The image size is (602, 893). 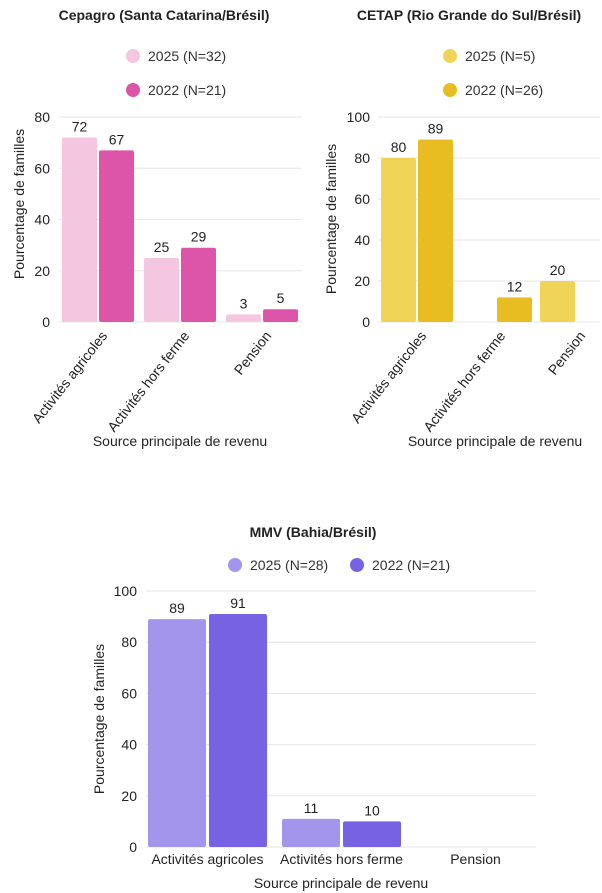 What do you see at coordinates (372, 810) in the screenshot?
I see `data-label: 10` at bounding box center [372, 810].